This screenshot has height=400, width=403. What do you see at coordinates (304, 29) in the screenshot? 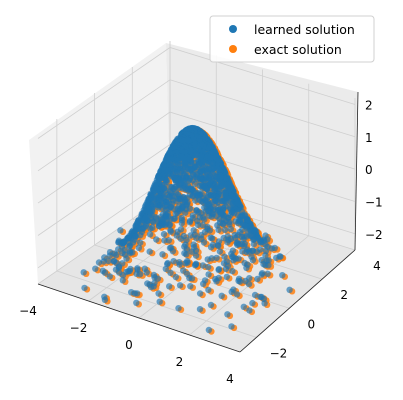
I see `legend-label: learned solution` at bounding box center [304, 29].